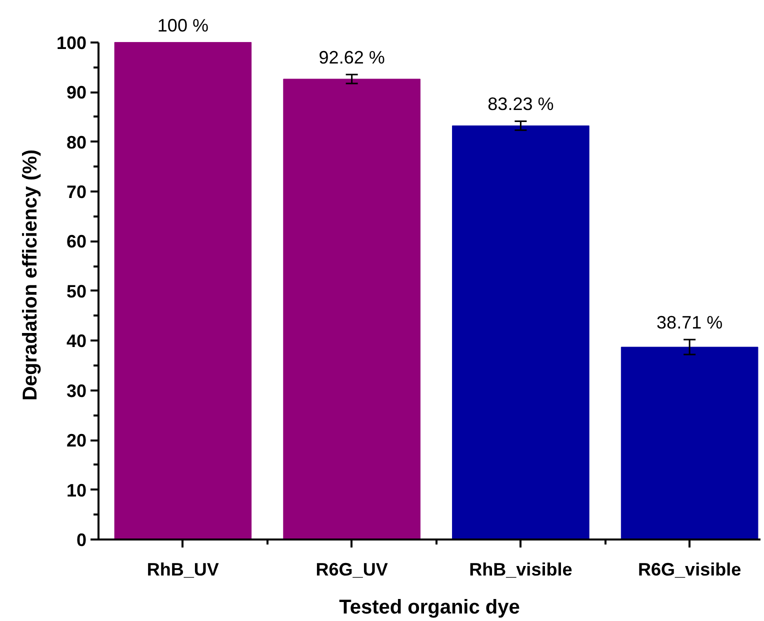 The height and width of the screenshot is (621, 764). What do you see at coordinates (81, 540) in the screenshot?
I see `y-tick-label: 0` at bounding box center [81, 540].